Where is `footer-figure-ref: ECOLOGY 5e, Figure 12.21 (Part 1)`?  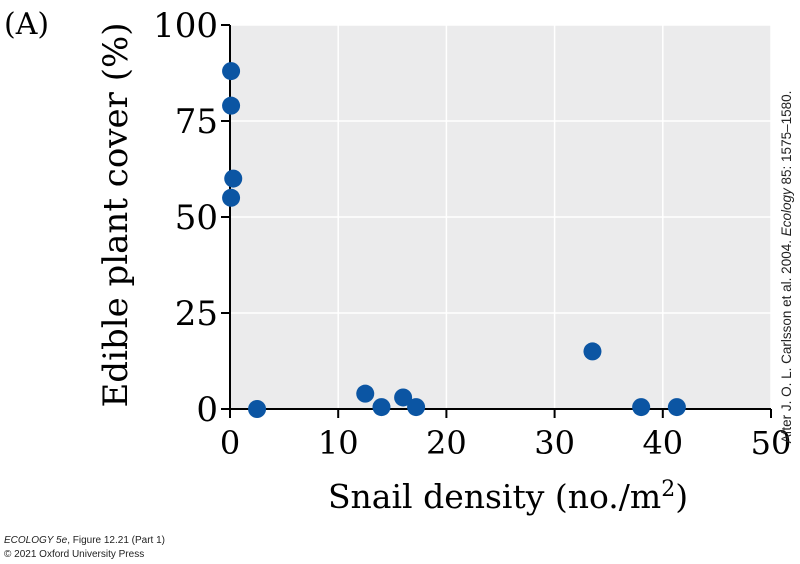
footer-figure-ref: ECOLOGY 5e, Figure 12.21 (Part 1) is located at coordinates (85, 540).